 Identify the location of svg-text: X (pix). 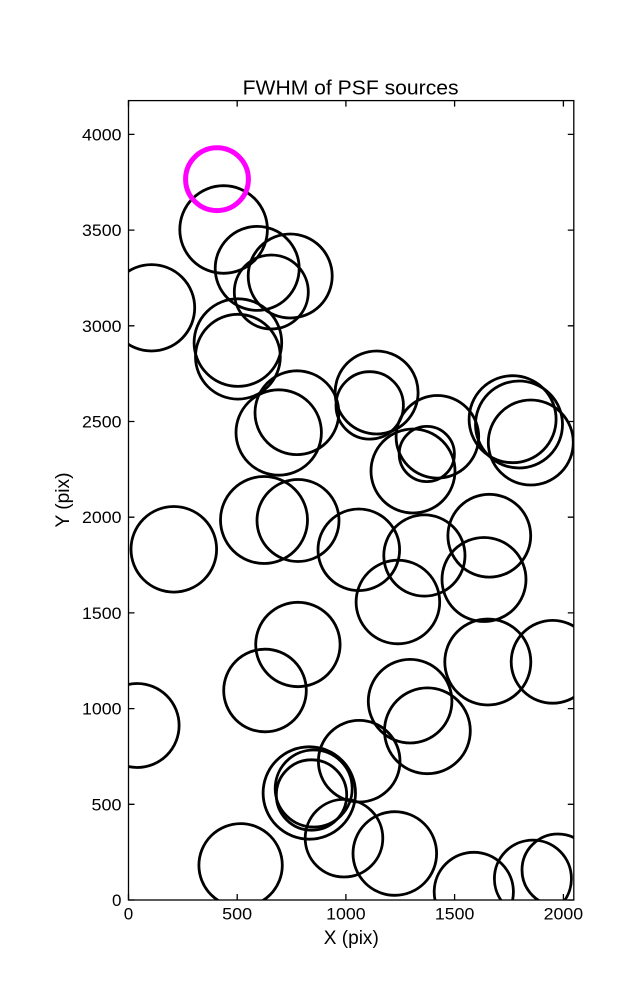
(351, 938).